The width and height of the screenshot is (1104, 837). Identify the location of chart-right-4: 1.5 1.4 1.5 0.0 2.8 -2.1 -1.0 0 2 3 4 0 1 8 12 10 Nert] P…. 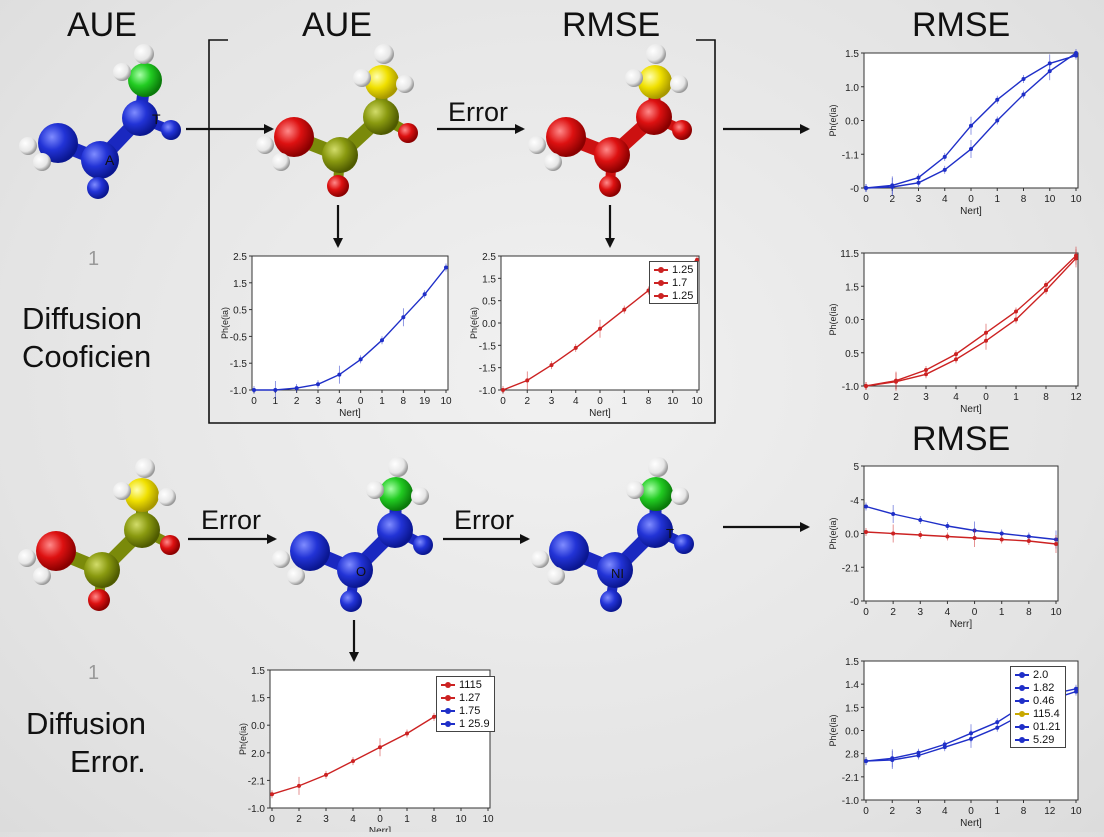
(956, 743).